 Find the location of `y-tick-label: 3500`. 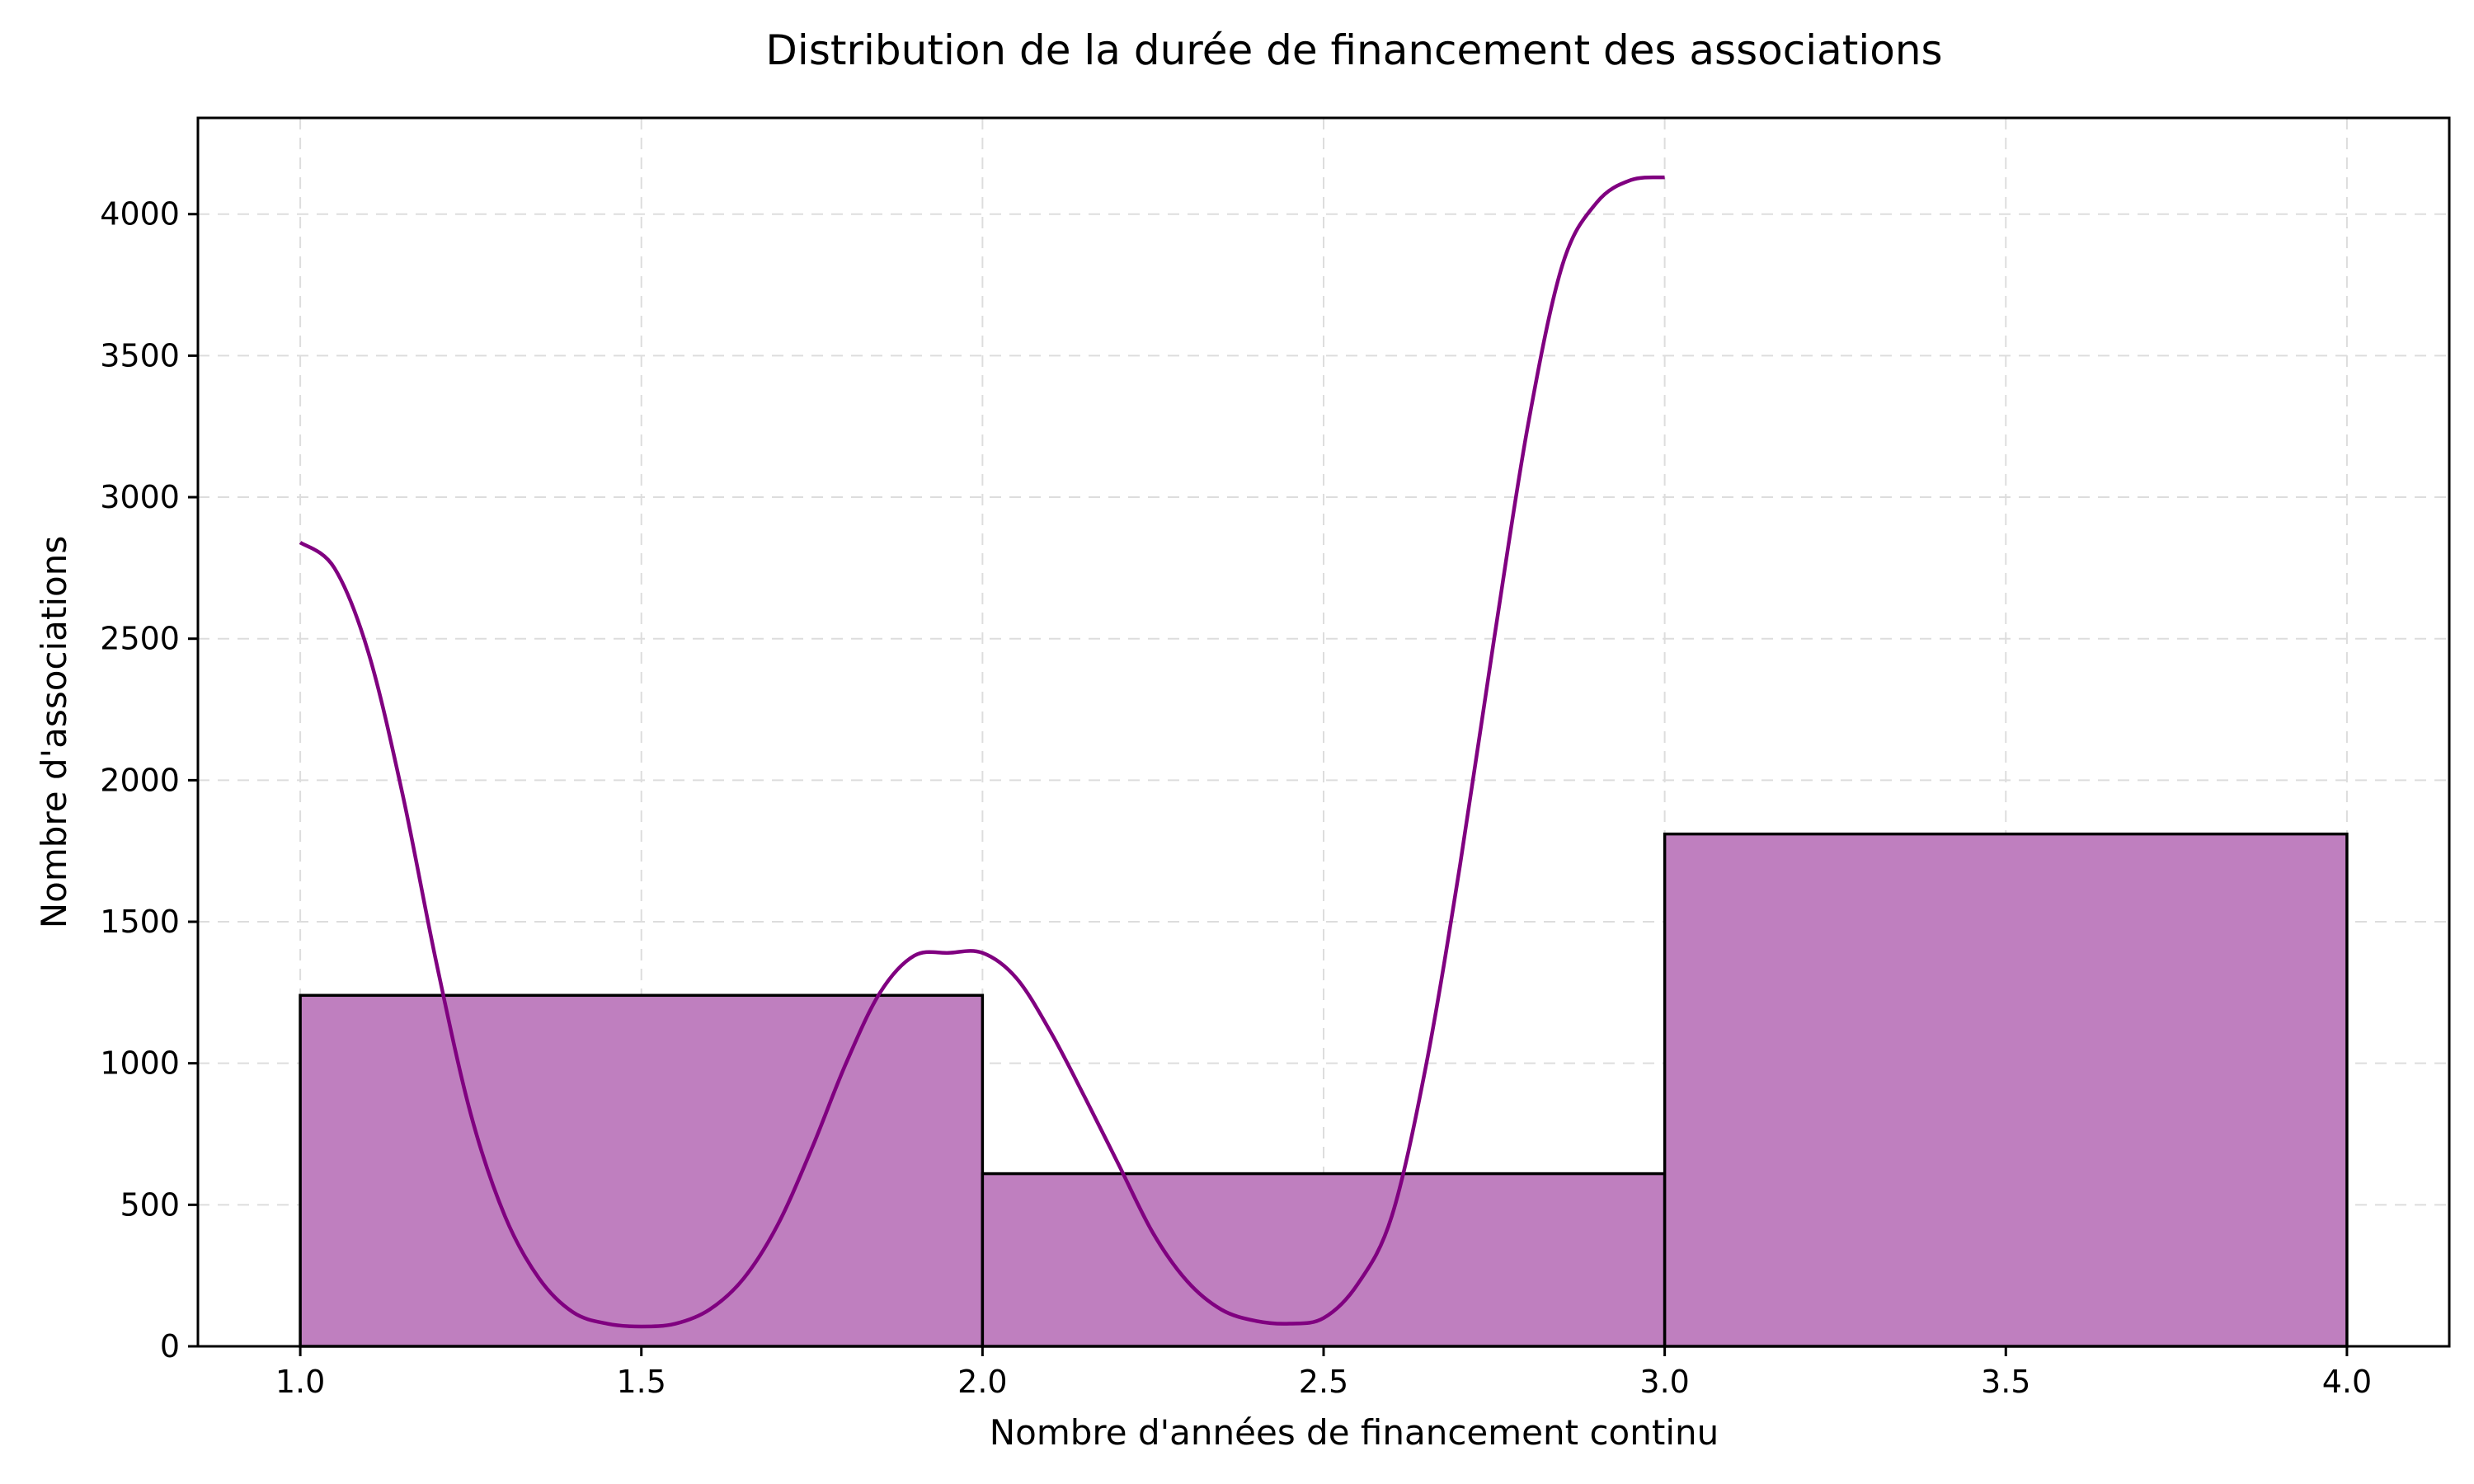

y-tick-label: 3500 is located at coordinates (140, 355).